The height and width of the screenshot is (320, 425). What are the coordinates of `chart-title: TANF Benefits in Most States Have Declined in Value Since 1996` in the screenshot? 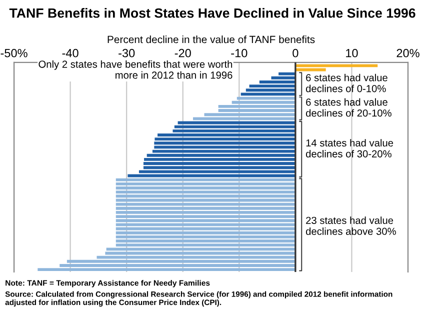 It's located at (212, 13).